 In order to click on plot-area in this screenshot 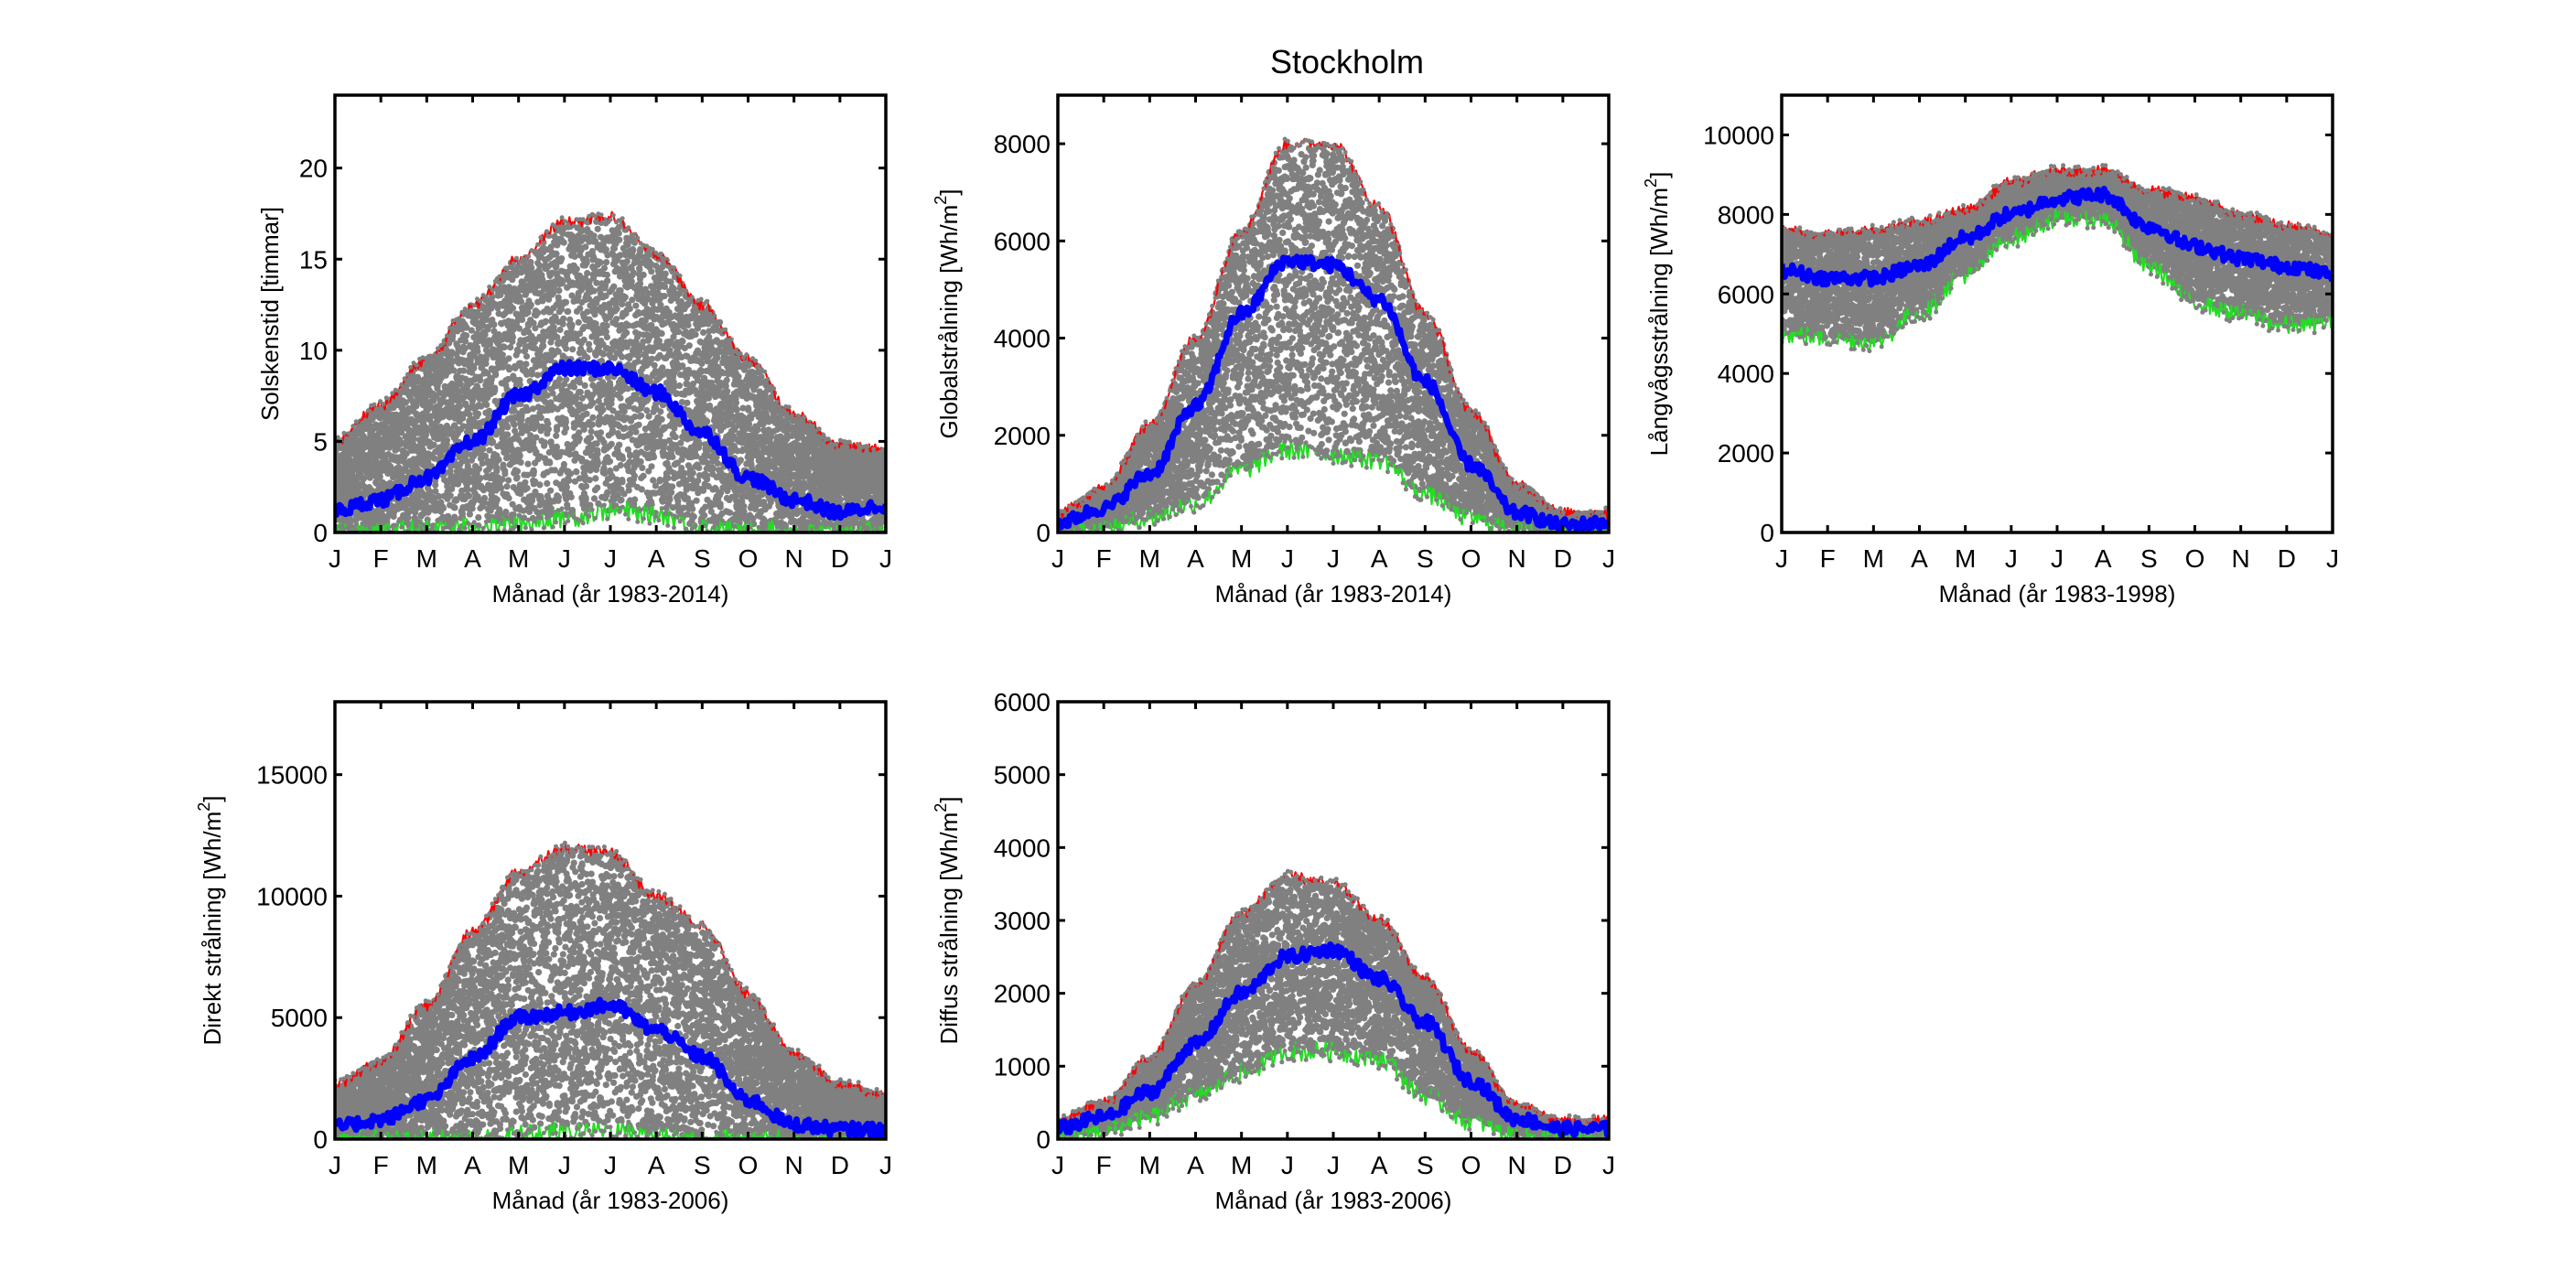, I will do `click(610, 371)`.